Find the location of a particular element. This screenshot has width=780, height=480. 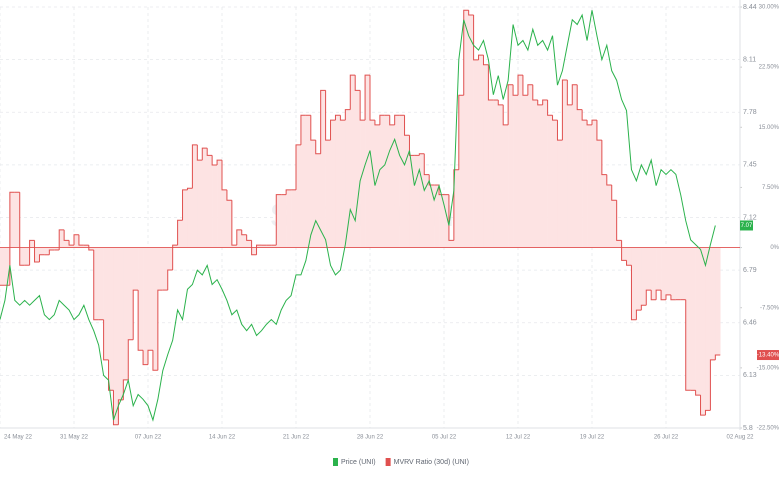

legend-label: Price (UNI) is located at coordinates (358, 462).